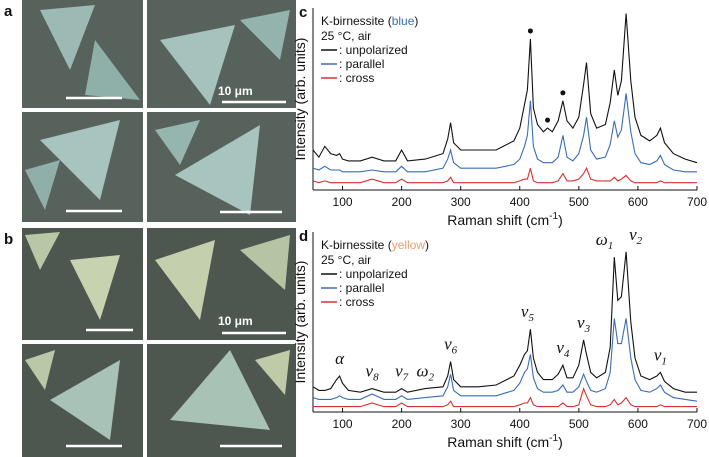 The height and width of the screenshot is (457, 709). I want to click on annotation-sub: 4, so click(567, 354).